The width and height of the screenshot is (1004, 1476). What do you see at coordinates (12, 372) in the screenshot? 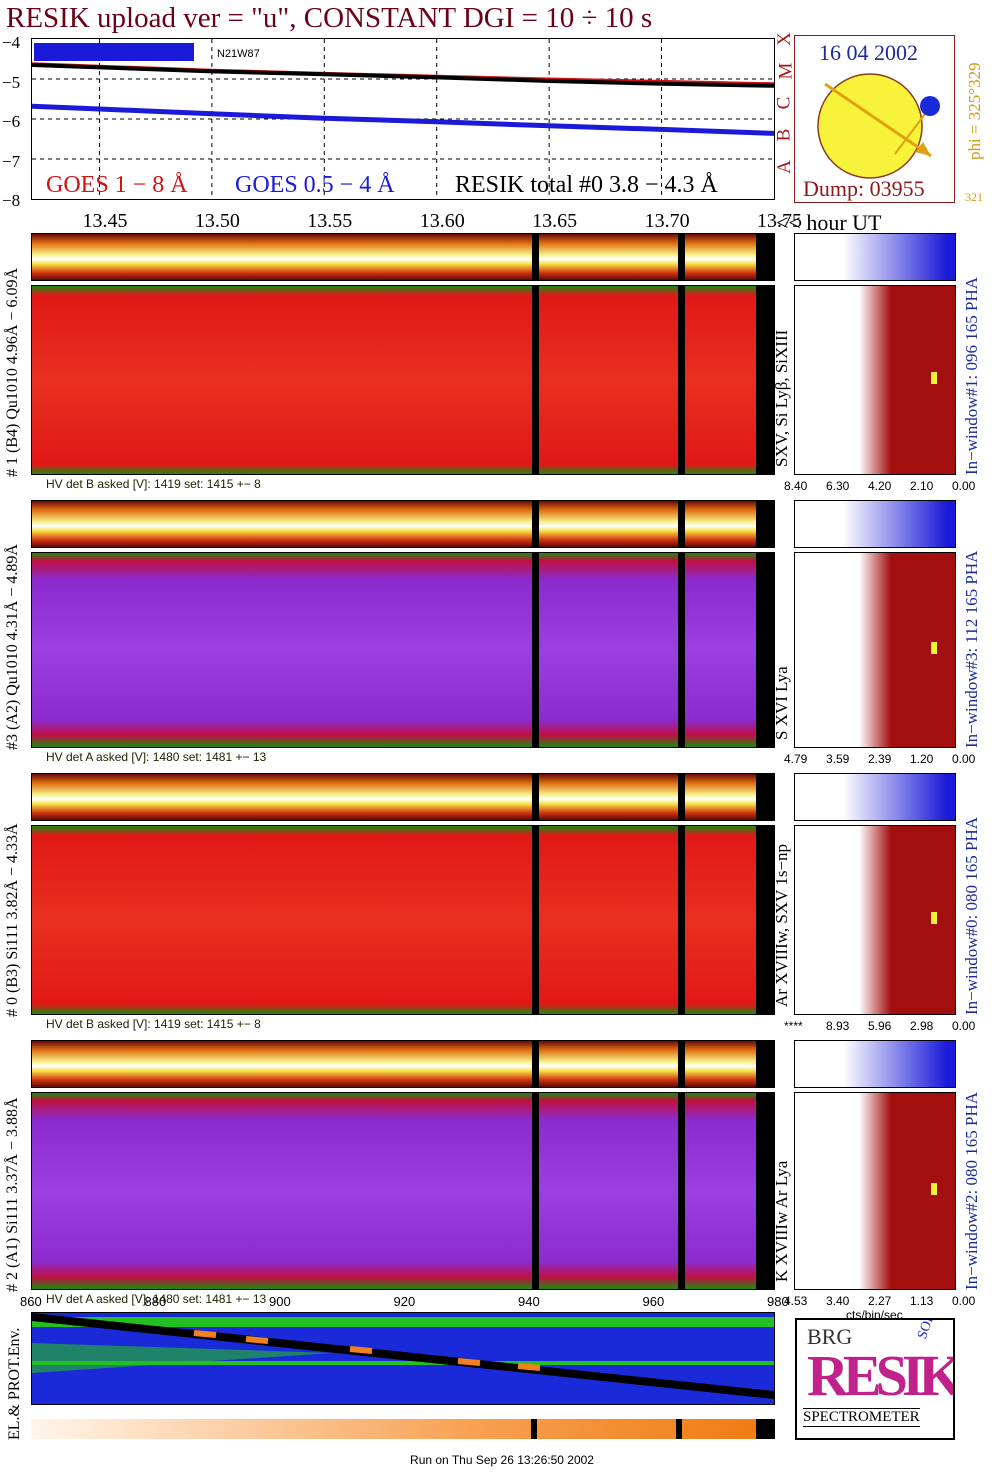
I see `detector-0-left-label: # 1 (B4) Qu1010 4.96Å − 6.09Å` at bounding box center [12, 372].